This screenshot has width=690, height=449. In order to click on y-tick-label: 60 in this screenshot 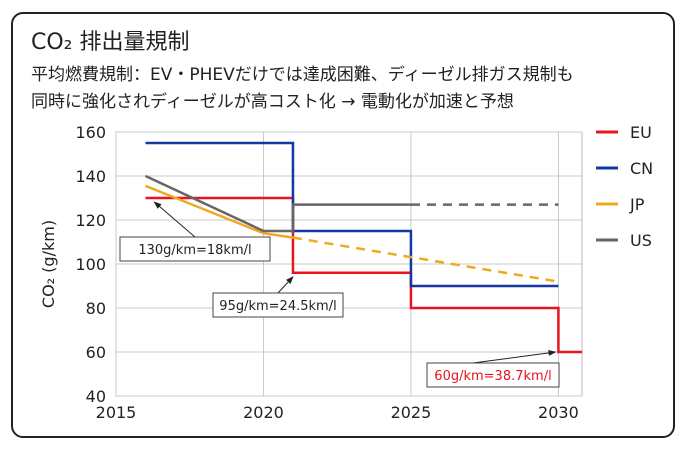, I will do `click(96, 352)`.